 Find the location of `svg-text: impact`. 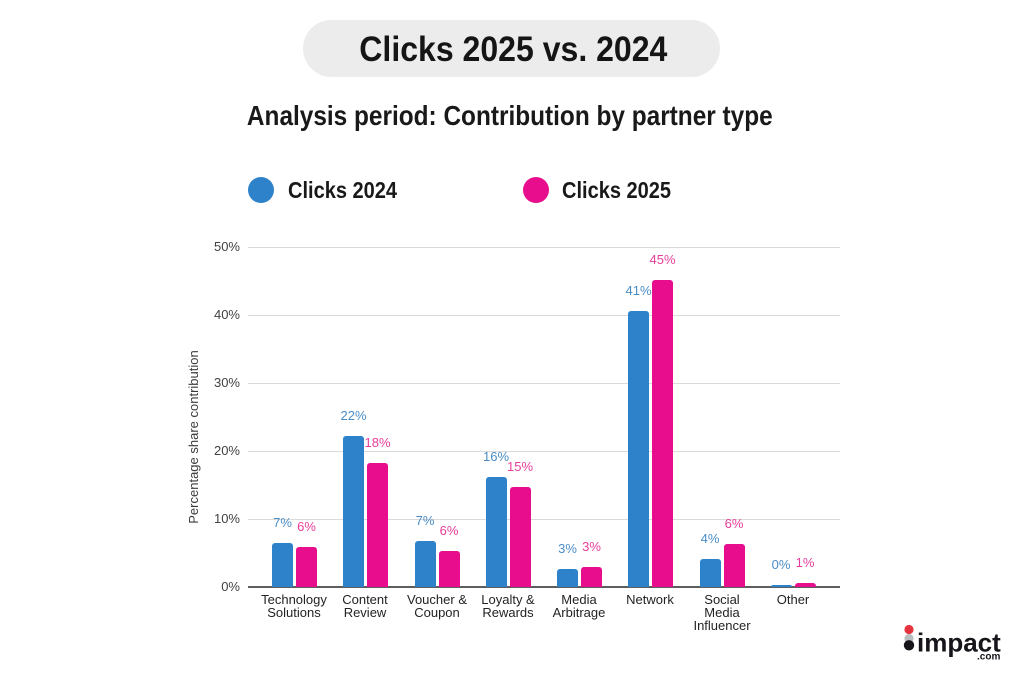

svg-text: impact is located at coordinates (959, 643).